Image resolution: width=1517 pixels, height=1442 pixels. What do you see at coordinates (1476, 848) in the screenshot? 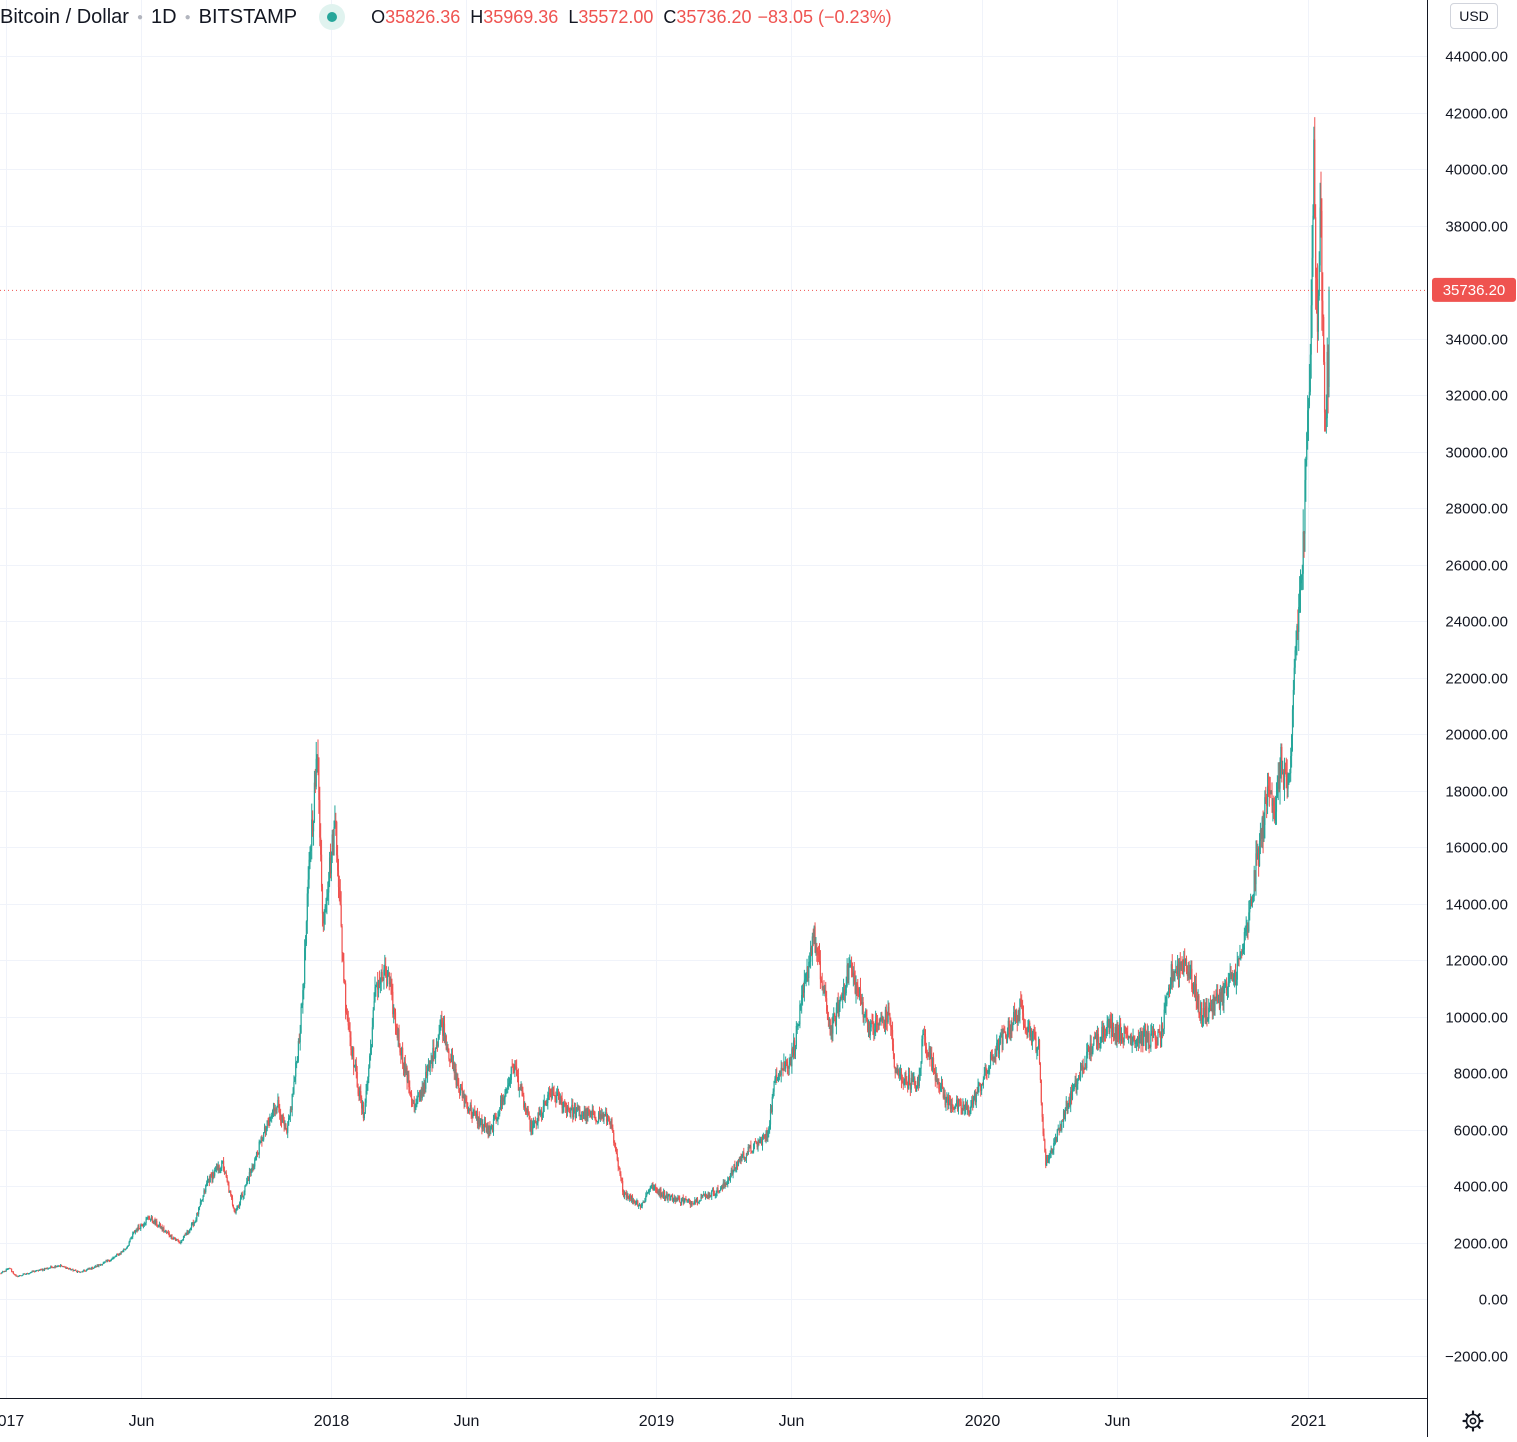
I see `price-tick-label: 16000.00` at bounding box center [1476, 848].